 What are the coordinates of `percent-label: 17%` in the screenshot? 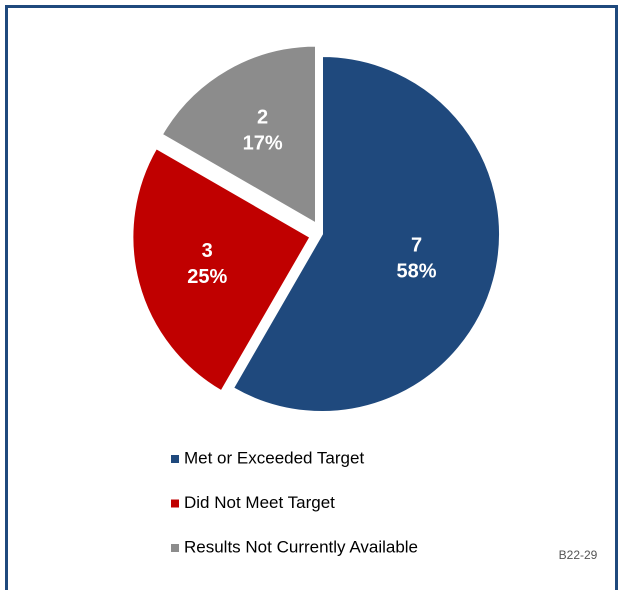 It's located at (263, 143).